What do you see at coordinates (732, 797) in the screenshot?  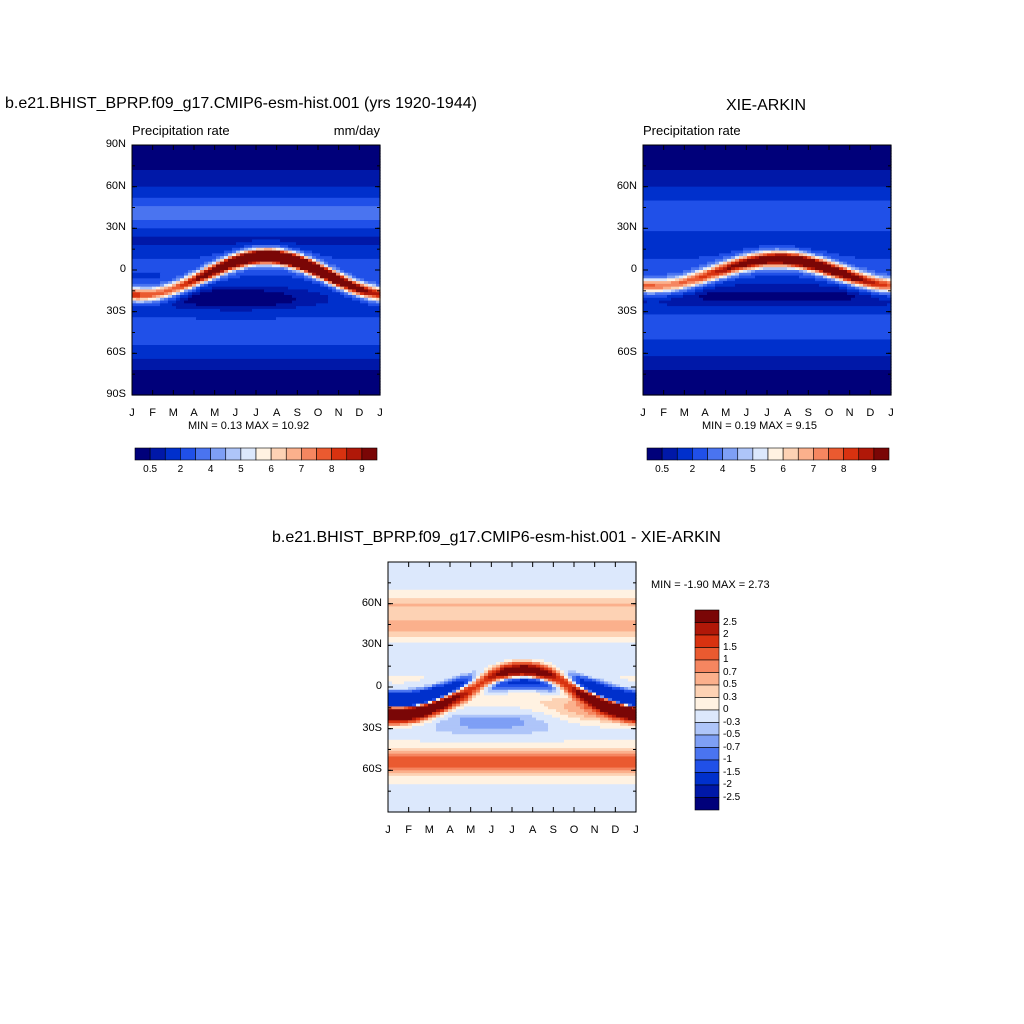 I see `diff-colorbar-label: -2.5` at bounding box center [732, 797].